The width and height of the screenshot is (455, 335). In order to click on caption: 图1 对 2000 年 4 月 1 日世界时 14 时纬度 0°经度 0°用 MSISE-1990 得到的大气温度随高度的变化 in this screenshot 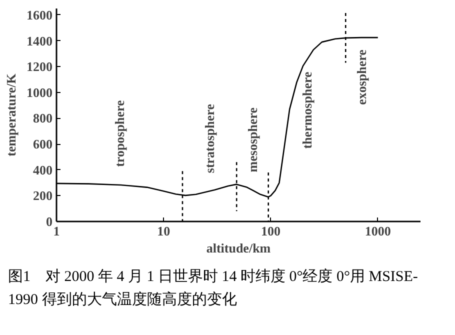, I will do `click(213, 288)`.